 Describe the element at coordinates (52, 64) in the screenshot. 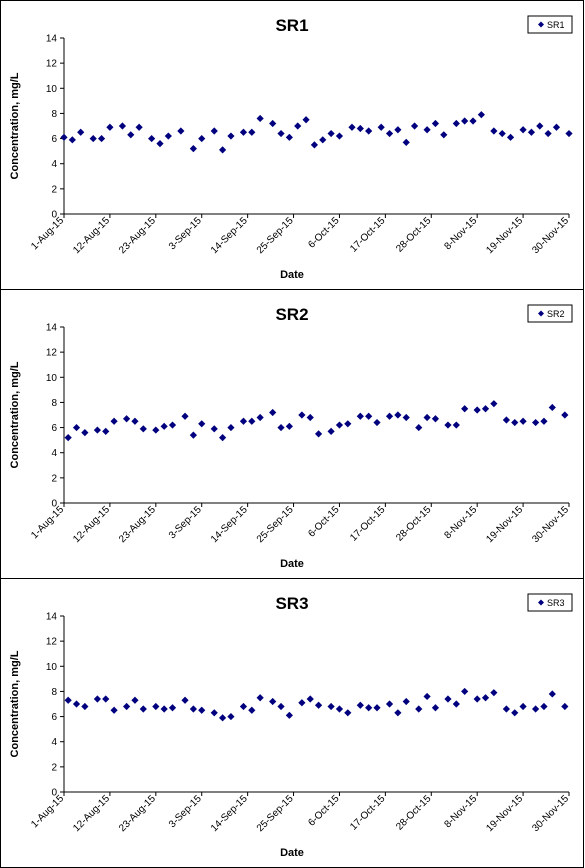

I see `y-tick-label: 12` at that location.